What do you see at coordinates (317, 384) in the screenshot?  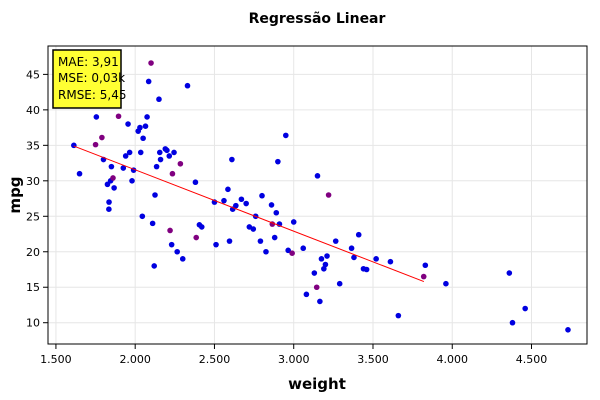 I see `x-axis-label: weight` at bounding box center [317, 384].